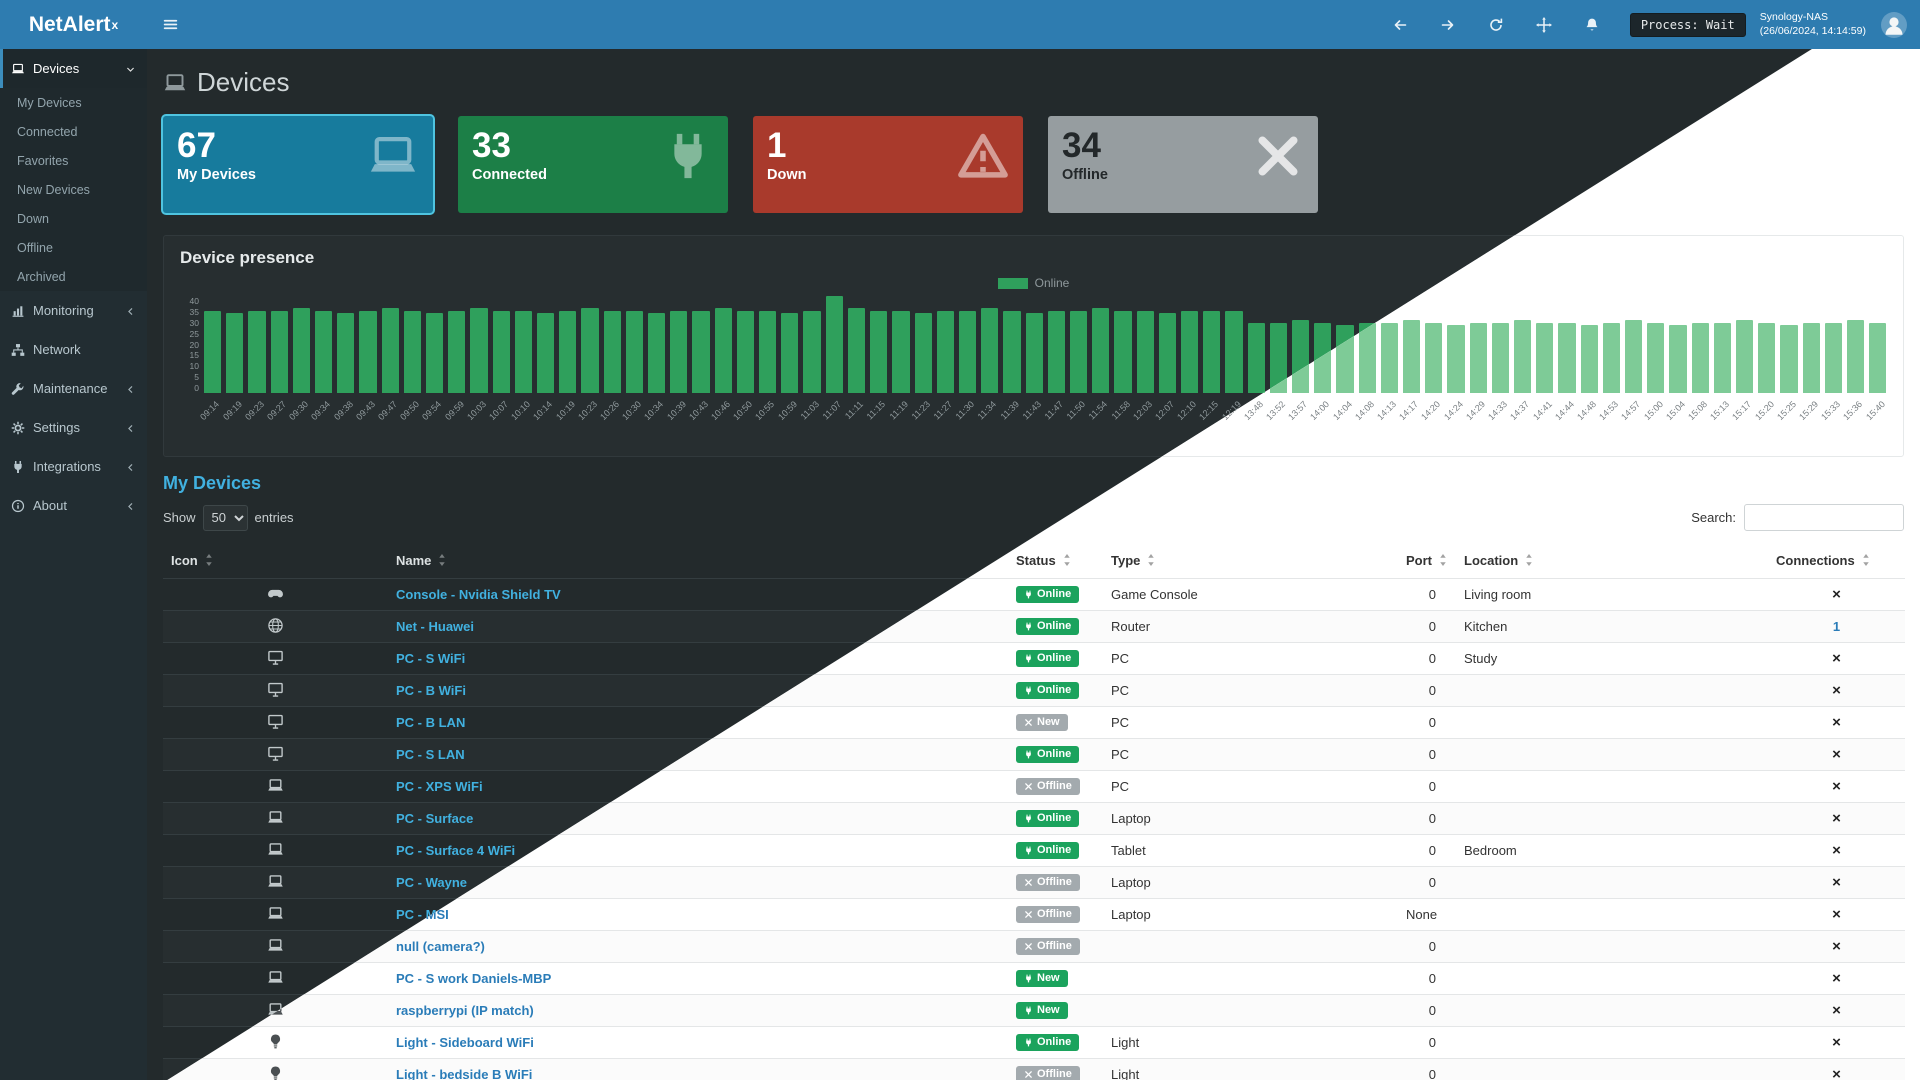 Image resolution: width=1920 pixels, height=1080 pixels. What do you see at coordinates (1036, 978) in the screenshot?
I see `device-row-pc-s-work-daniels-mbp: PC - S work Daniels-MBP New 0 ×` at bounding box center [1036, 978].